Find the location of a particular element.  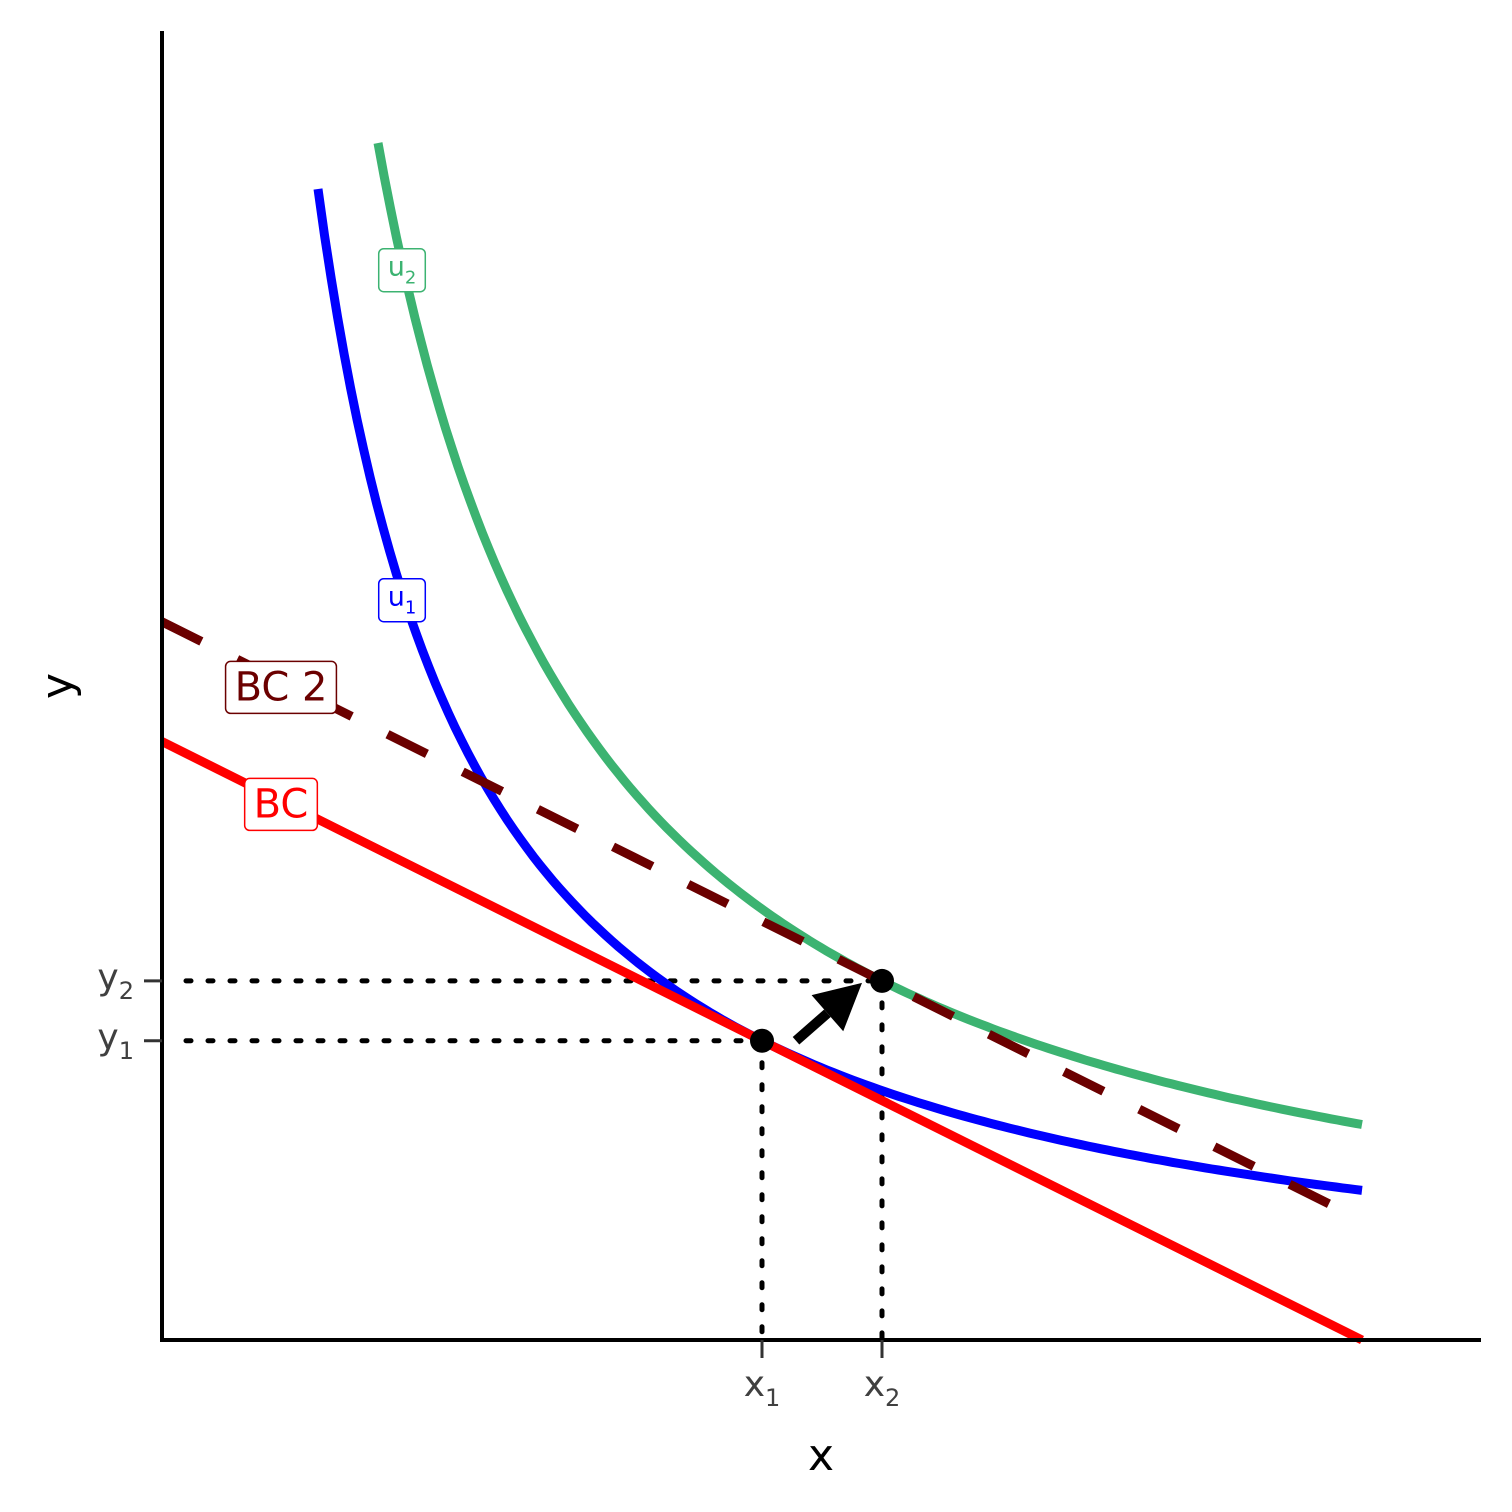

series-label-text-u1-sub: 1 is located at coordinates (410, 608).